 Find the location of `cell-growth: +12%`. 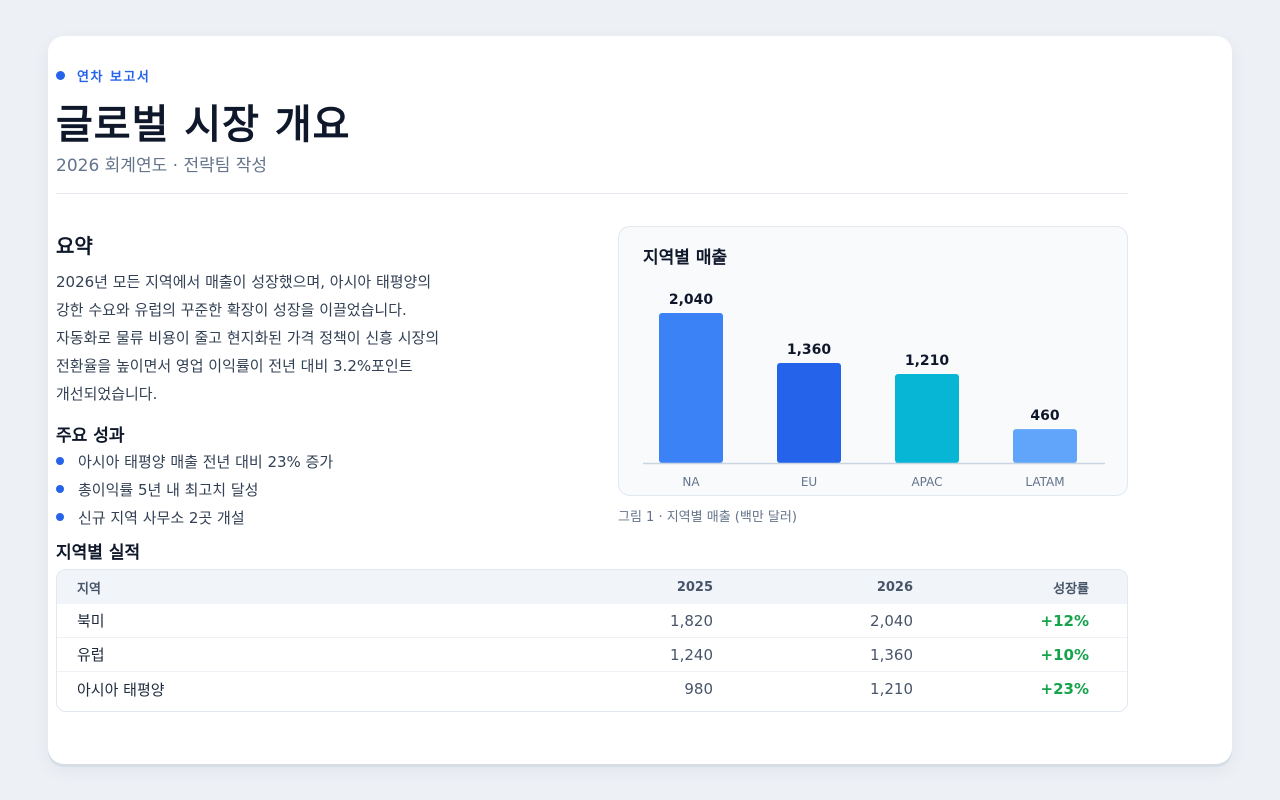

cell-growth: +12% is located at coordinates (1064, 620).